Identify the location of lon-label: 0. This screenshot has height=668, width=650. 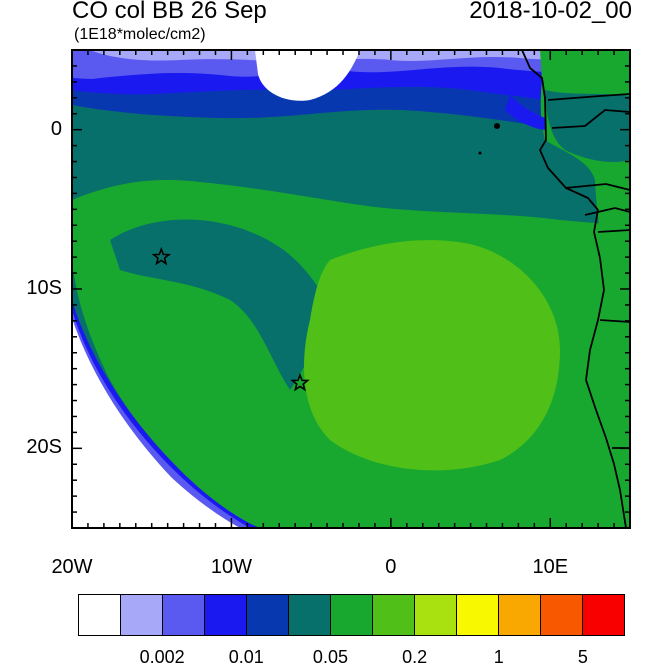
(391, 567).